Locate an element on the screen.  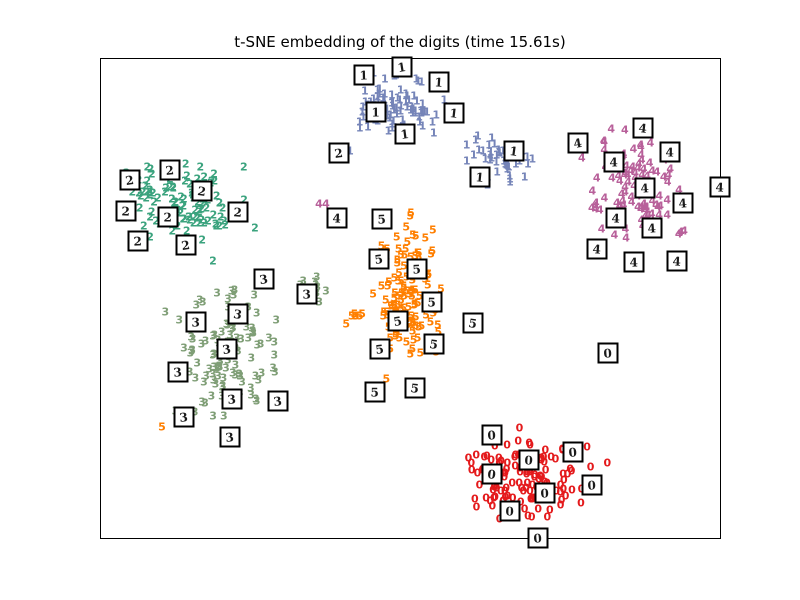
thumbnail-digit-glyph: 2 is located at coordinates (130, 180).